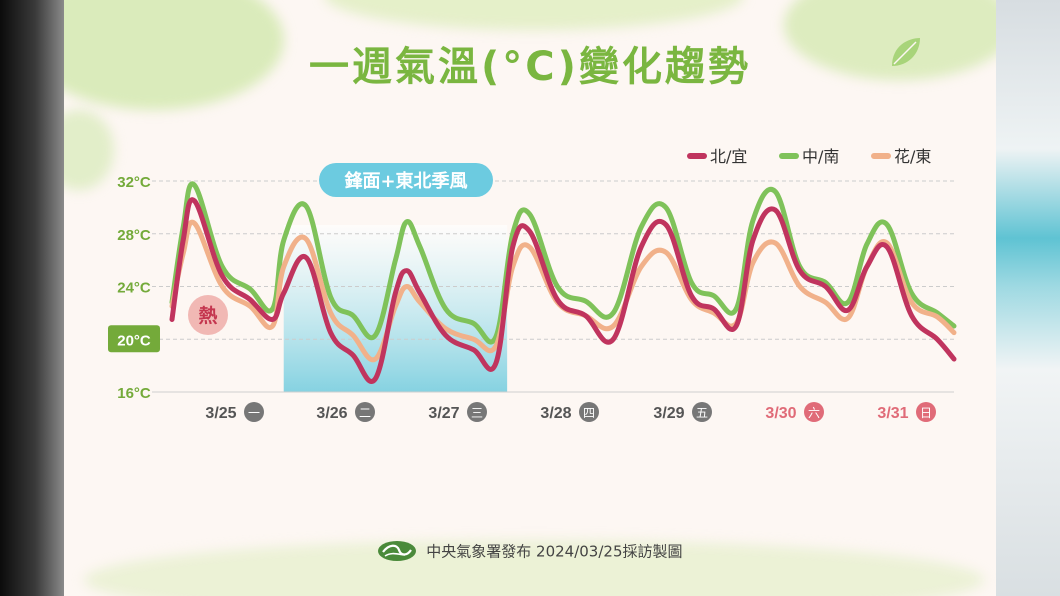 Image resolution: width=1060 pixels, height=596 pixels. I want to click on ytick-label: 16°C, so click(134, 393).